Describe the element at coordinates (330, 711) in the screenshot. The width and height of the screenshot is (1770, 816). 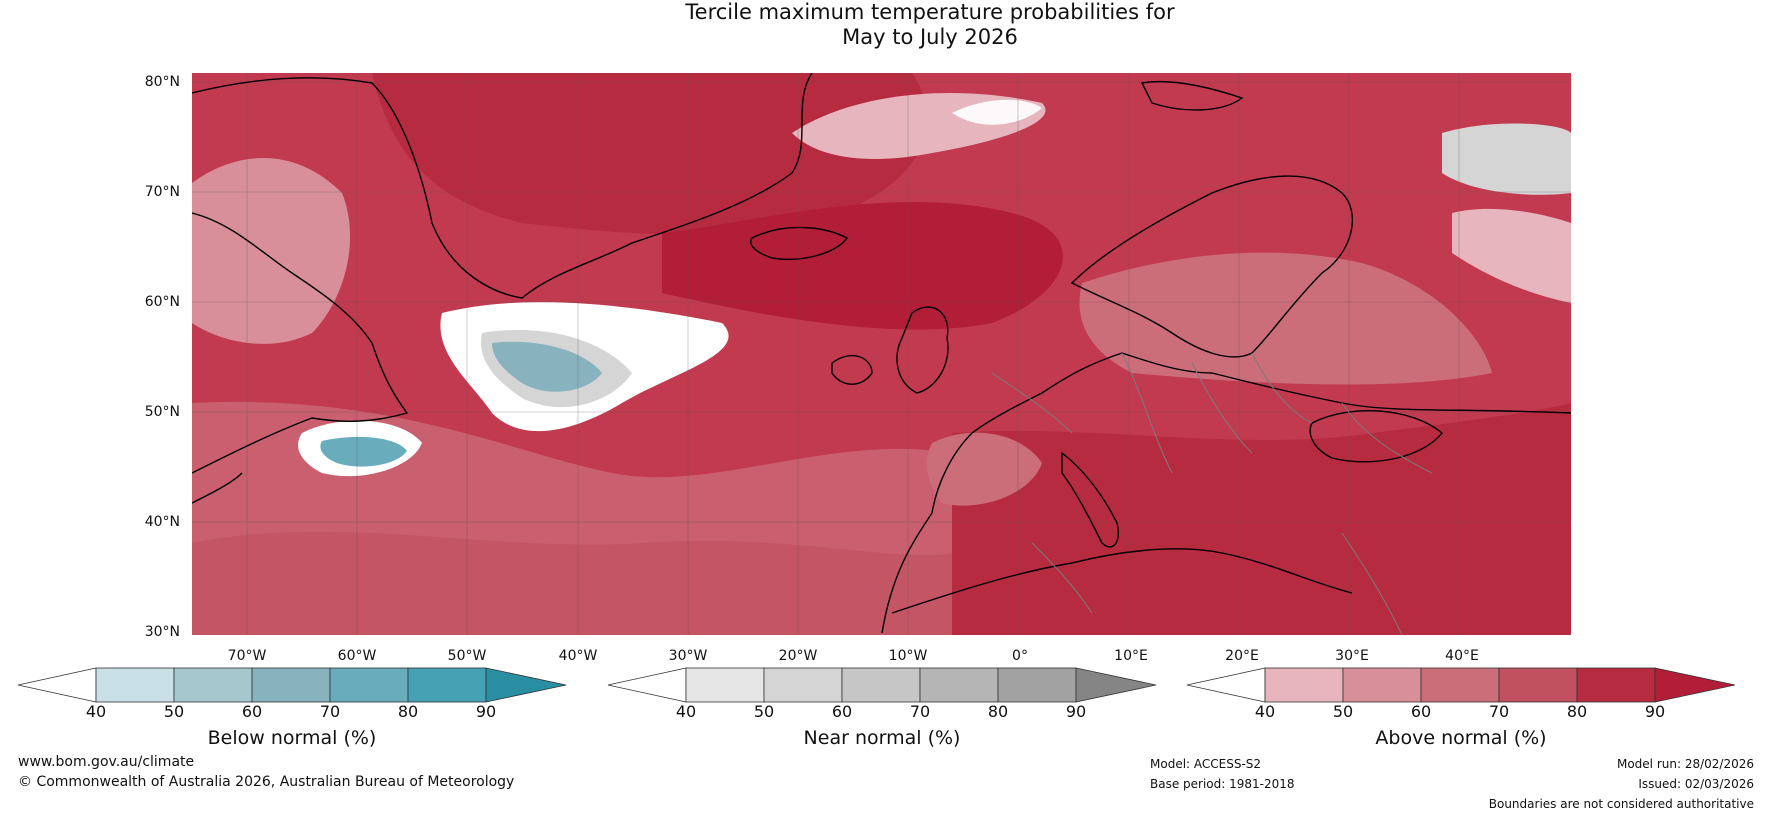
I see `cb-below-tick: 70` at that location.